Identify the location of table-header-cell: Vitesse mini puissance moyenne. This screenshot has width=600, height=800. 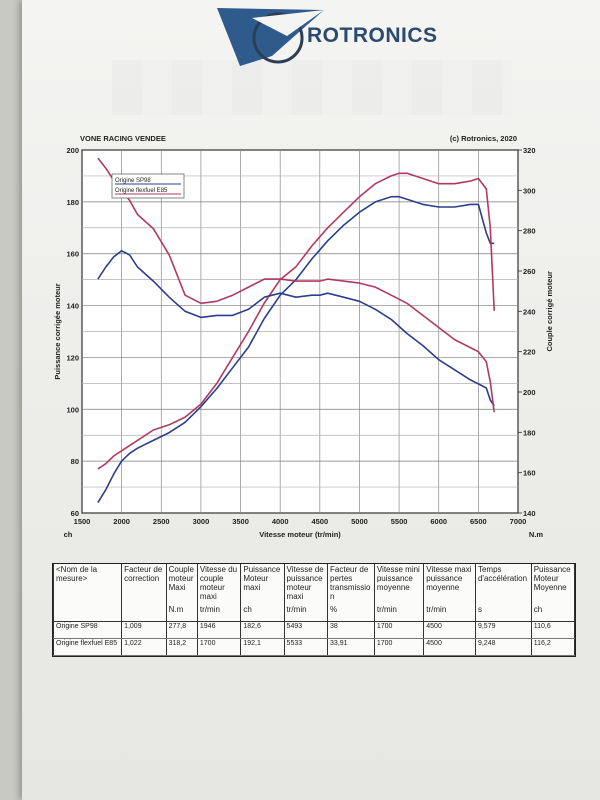
(399, 584).